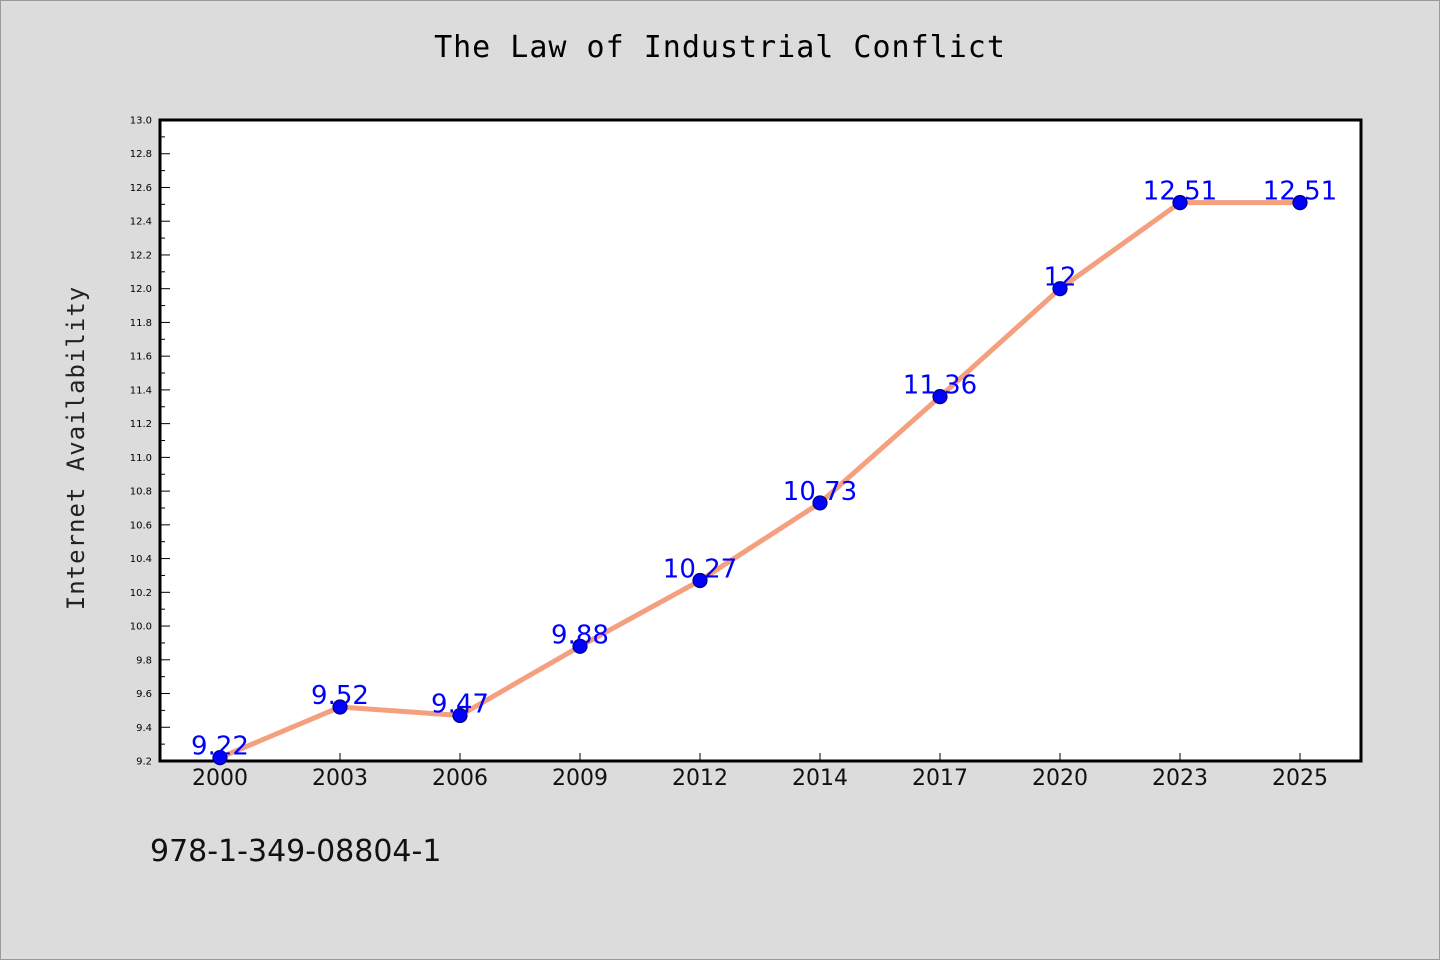  Describe the element at coordinates (141, 492) in the screenshot. I see `y-tick-label: 10.8` at that location.